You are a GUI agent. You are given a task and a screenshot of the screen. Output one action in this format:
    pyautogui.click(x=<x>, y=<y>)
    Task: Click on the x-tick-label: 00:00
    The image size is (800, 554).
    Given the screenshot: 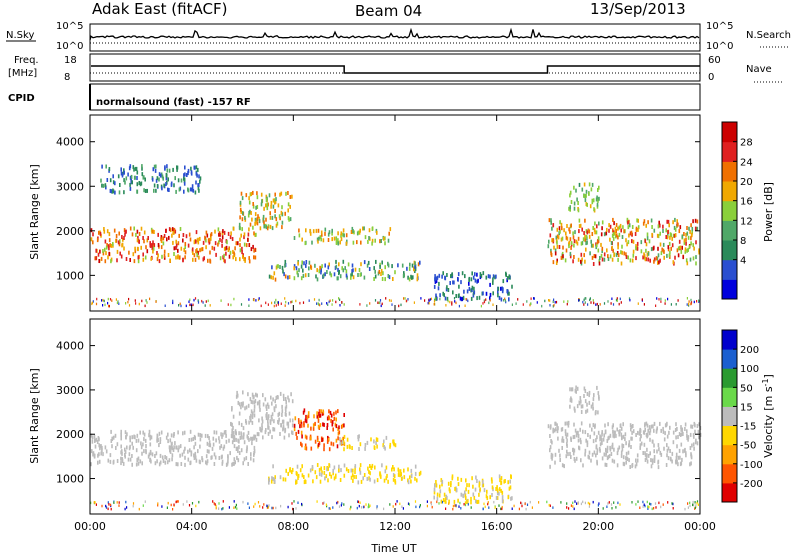 What is the action you would take?
    pyautogui.click(x=700, y=526)
    